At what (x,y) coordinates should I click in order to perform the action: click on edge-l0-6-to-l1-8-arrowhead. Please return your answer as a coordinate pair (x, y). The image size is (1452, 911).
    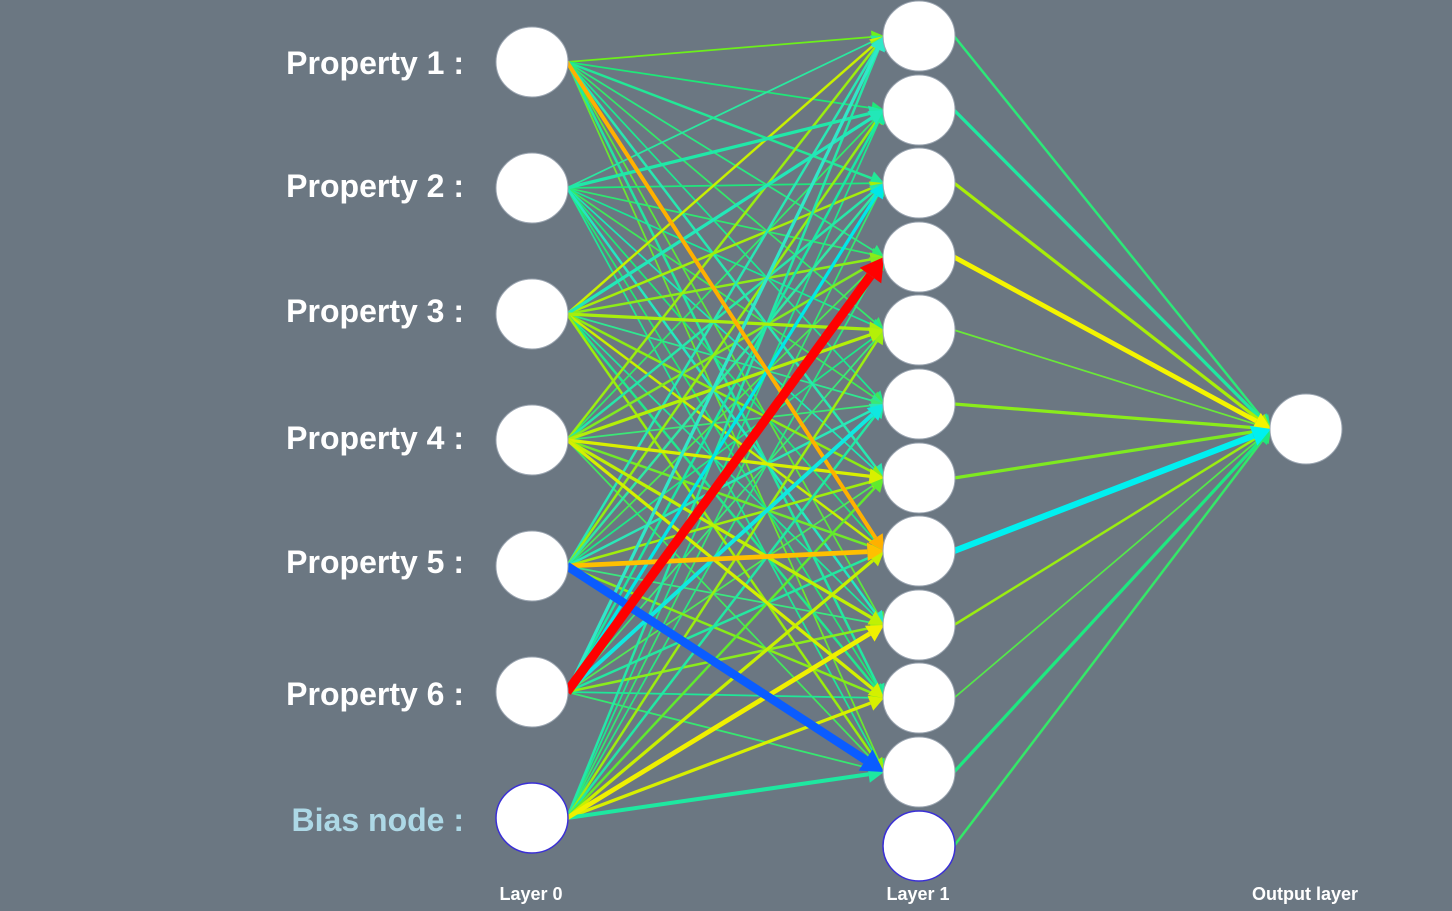
    Looking at the image, I should click on (874, 633).